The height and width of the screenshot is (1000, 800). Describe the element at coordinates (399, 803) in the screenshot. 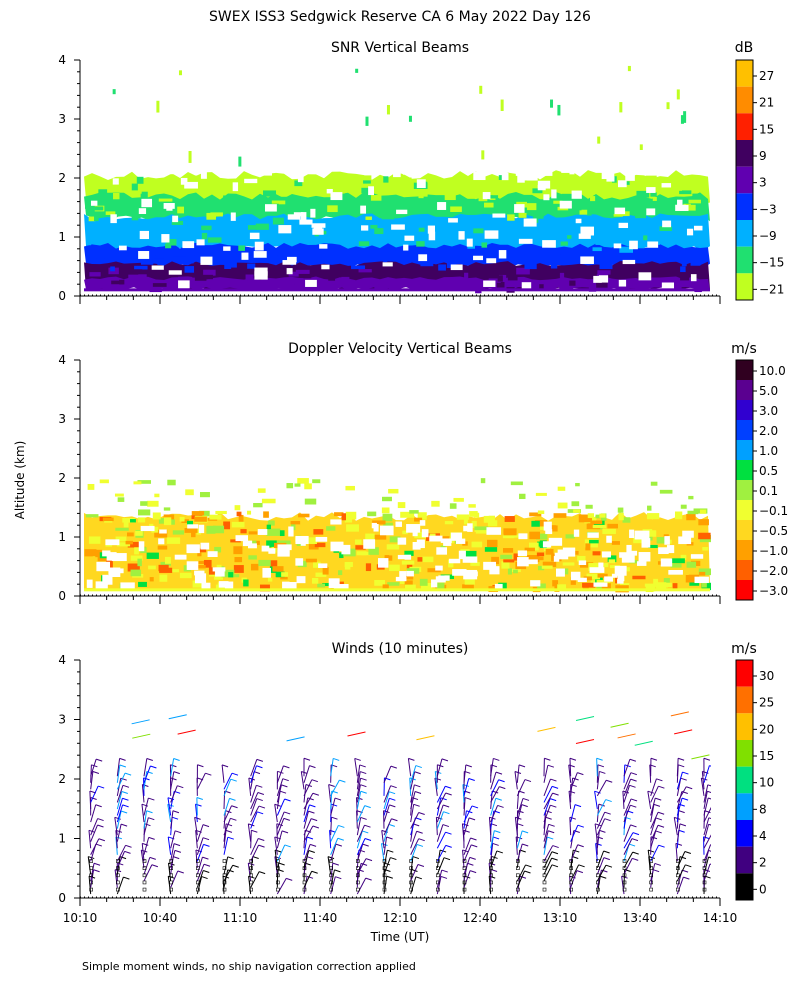

I see `winds-plot-area` at that location.